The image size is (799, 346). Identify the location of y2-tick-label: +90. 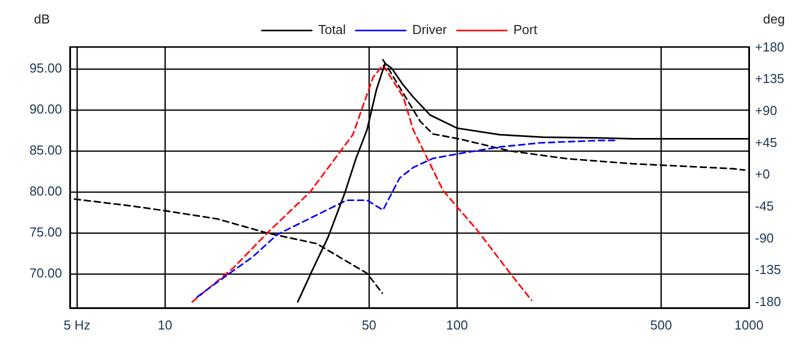
(766, 110).